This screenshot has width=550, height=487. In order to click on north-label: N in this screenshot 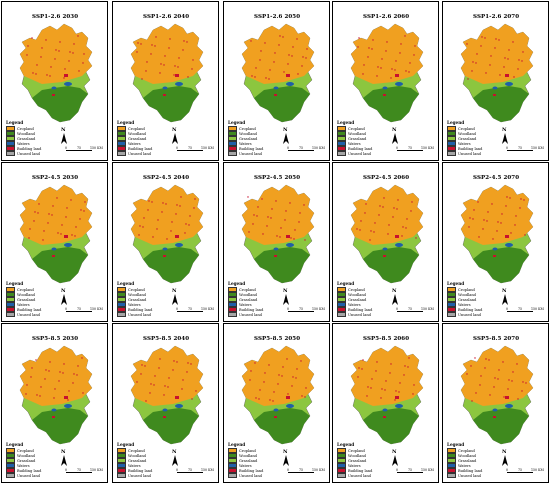, I will do `click(394, 291)`.